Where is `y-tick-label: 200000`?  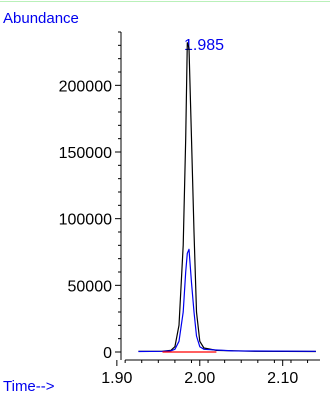 y-tick-label: 200000 is located at coordinates (85, 86).